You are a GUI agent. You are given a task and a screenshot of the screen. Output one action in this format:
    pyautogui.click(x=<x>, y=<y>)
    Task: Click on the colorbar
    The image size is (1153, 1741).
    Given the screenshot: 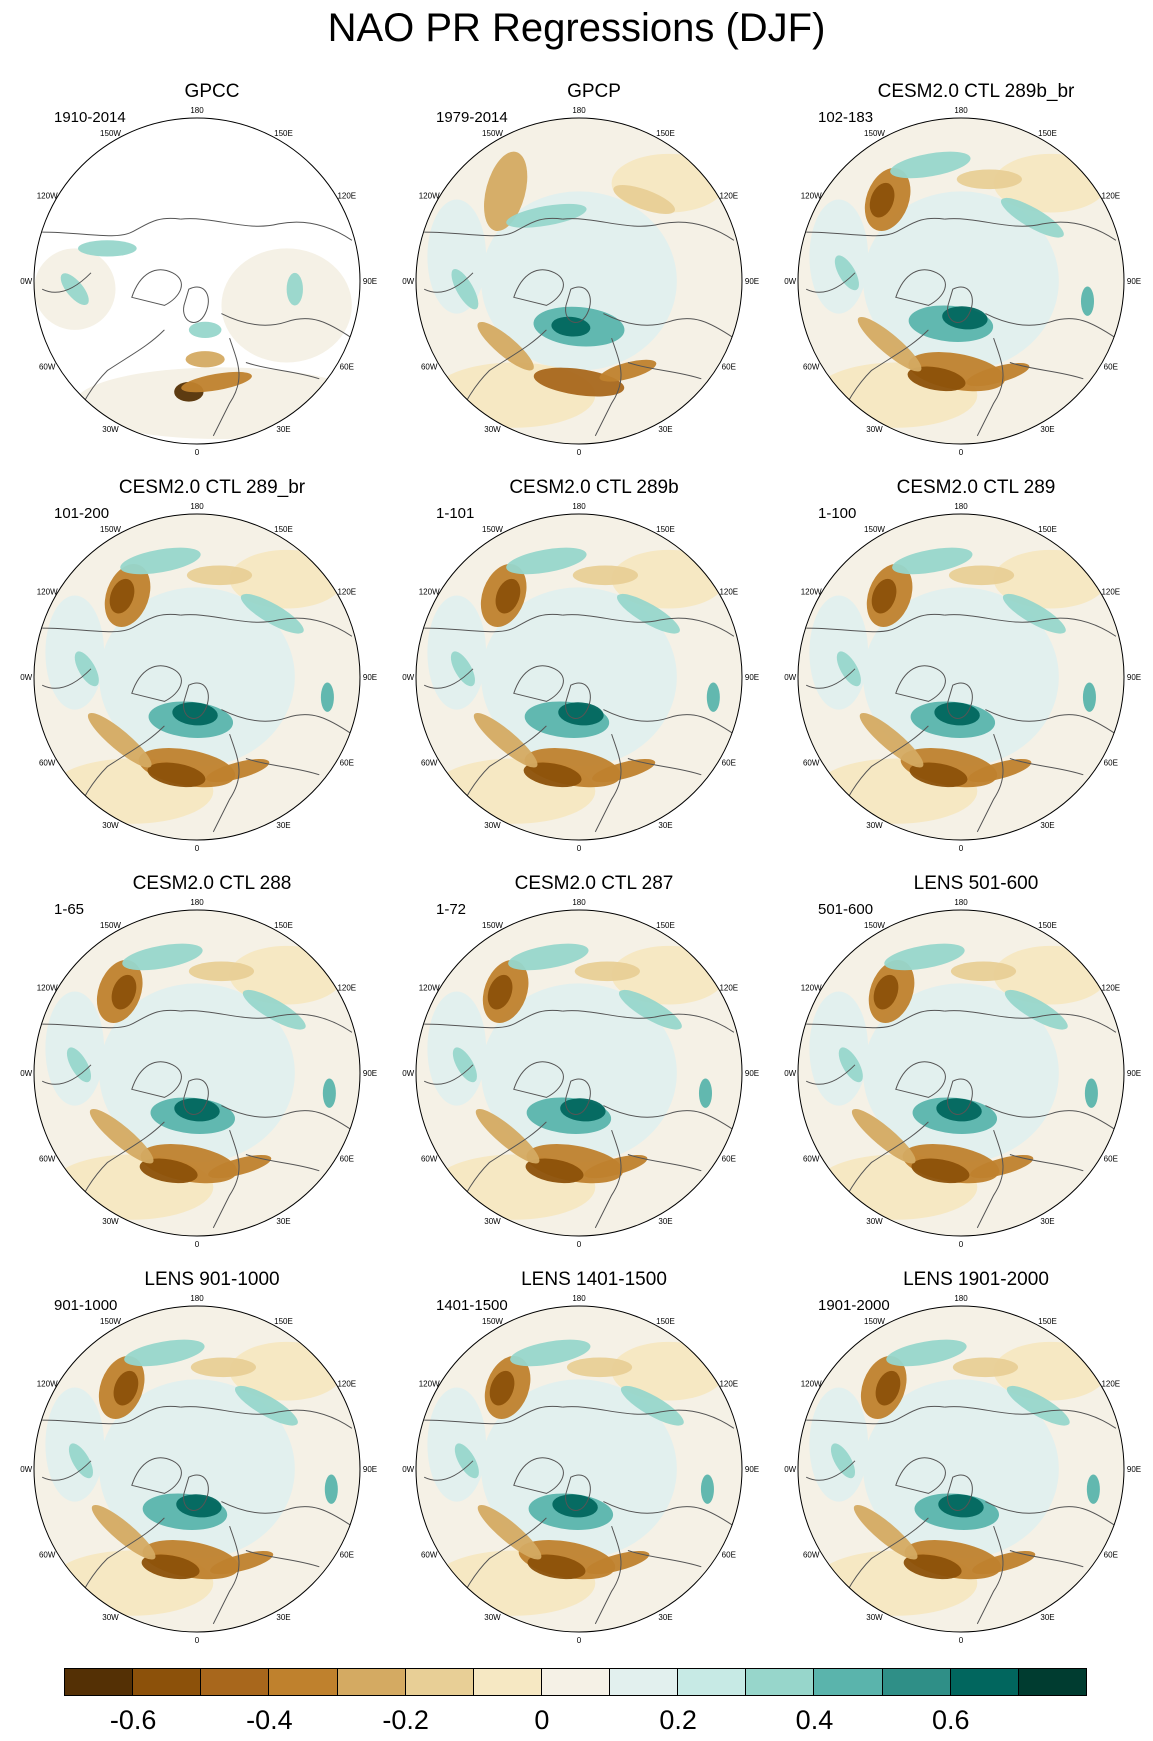 What is the action you would take?
    pyautogui.click(x=575, y=1682)
    